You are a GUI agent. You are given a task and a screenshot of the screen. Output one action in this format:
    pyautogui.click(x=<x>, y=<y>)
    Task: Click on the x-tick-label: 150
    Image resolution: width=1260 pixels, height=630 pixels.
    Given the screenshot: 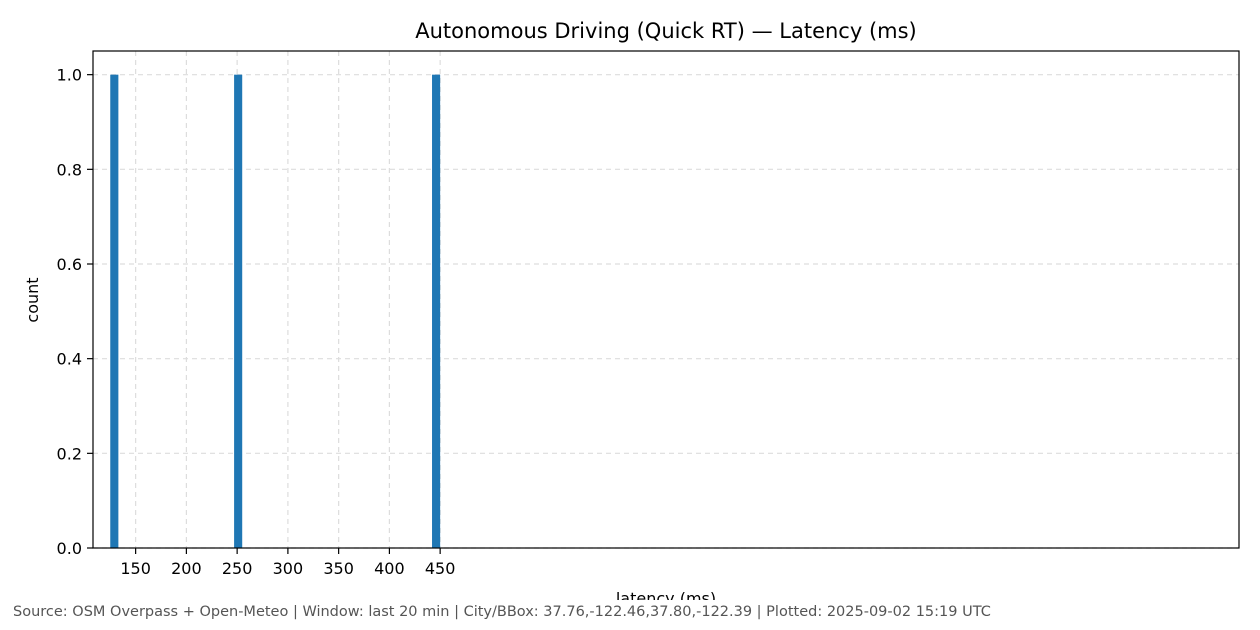 What is the action you would take?
    pyautogui.click(x=135, y=568)
    